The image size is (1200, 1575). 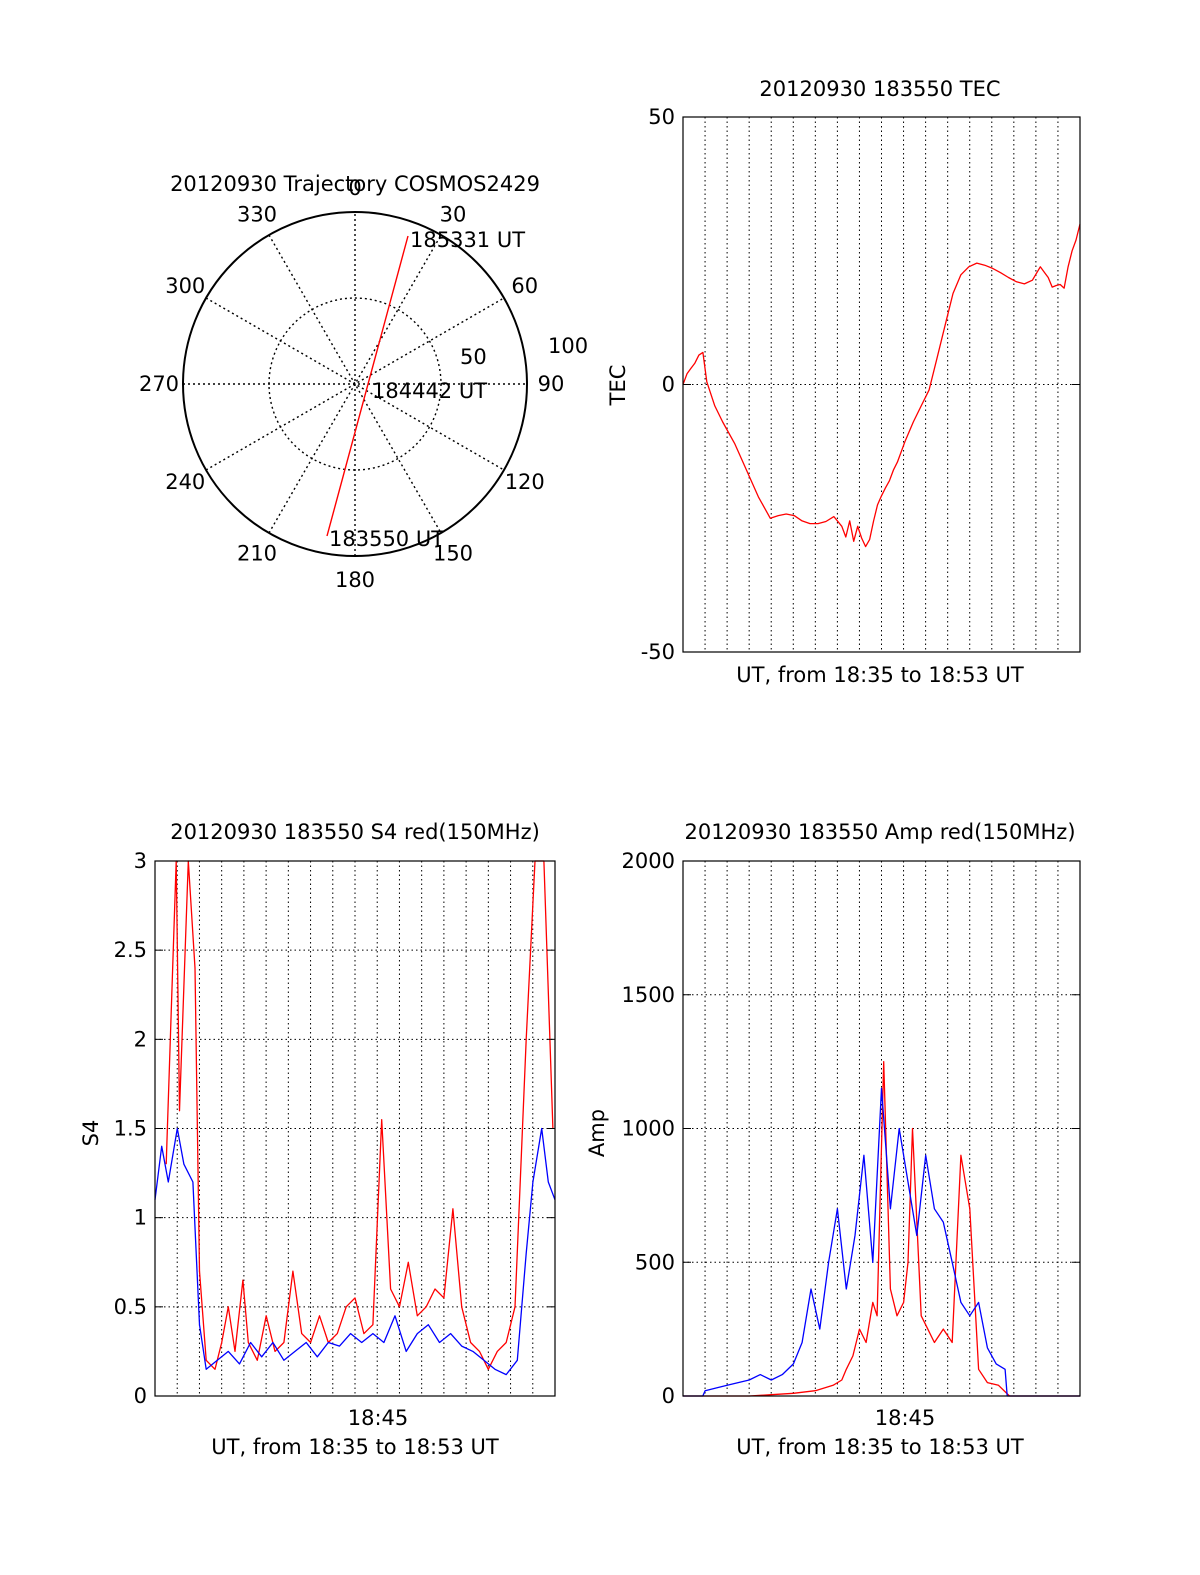 I want to click on polar-azimuth-label-150: 150, so click(x=453, y=554).